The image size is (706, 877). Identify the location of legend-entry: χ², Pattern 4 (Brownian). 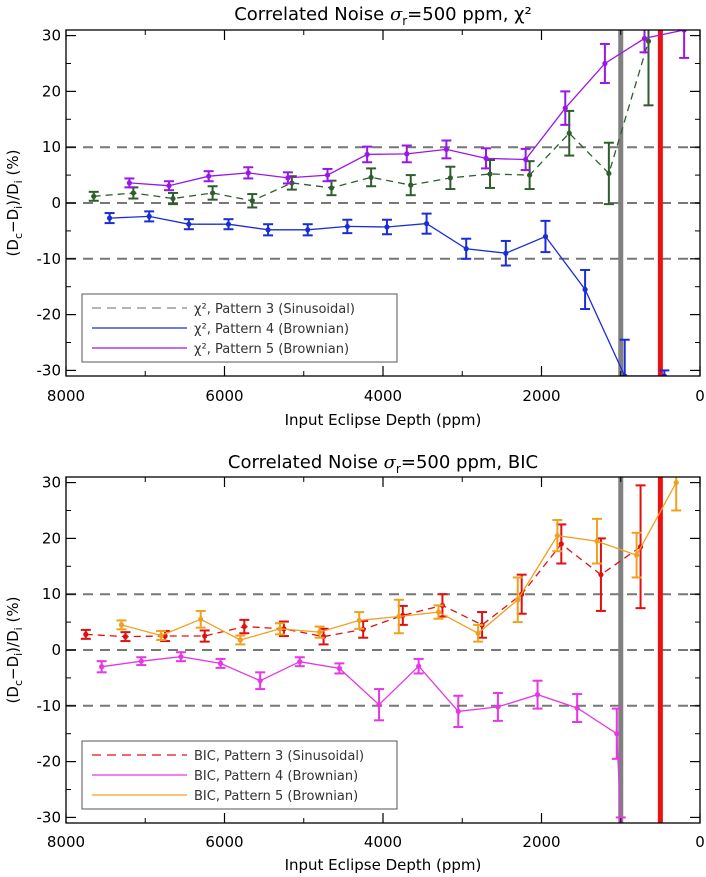
(271, 329).